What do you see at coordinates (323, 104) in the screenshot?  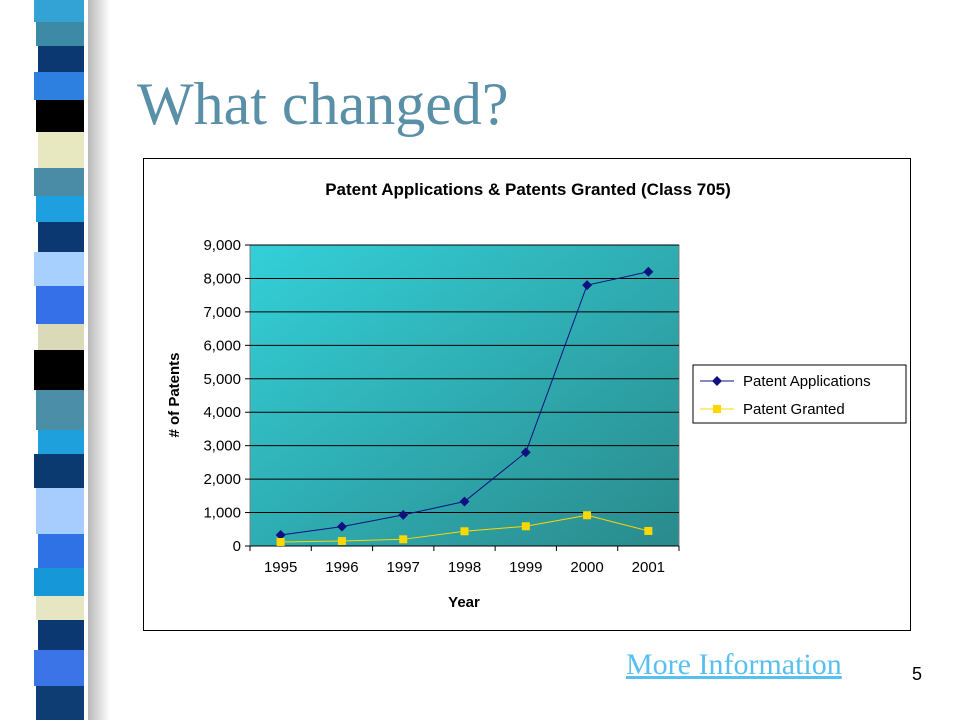 I see `slide-title: What changed?` at bounding box center [323, 104].